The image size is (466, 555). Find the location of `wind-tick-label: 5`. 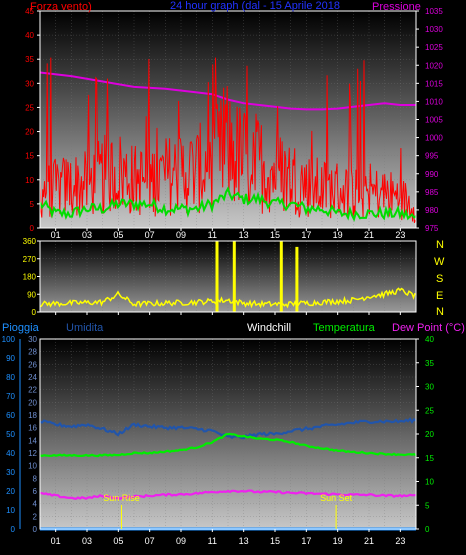

wind-tick-label: 5 is located at coordinates (32, 204).